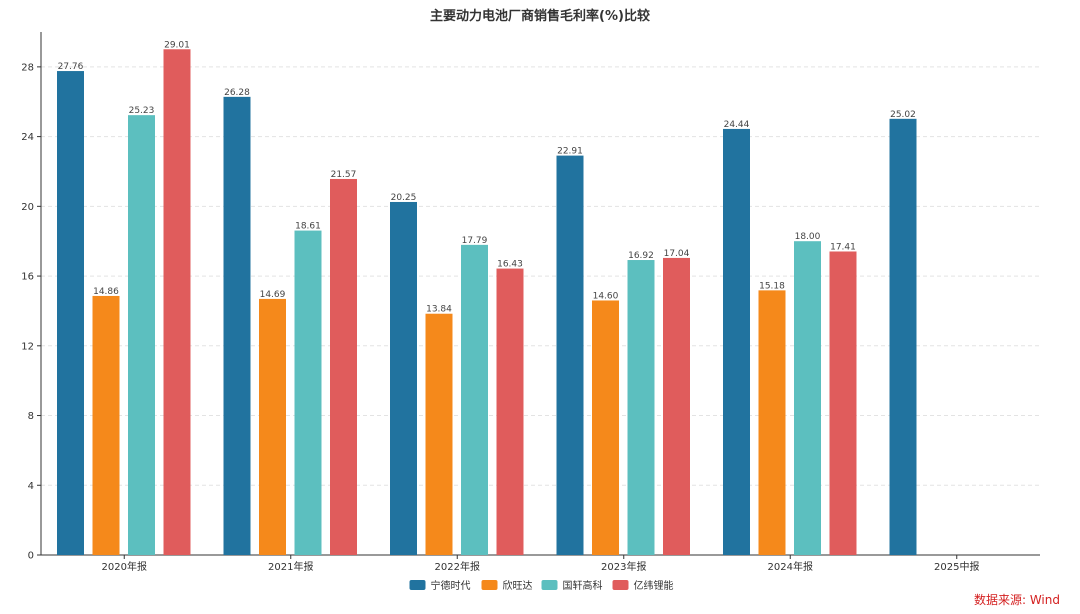  I want to click on data-label: 17.04, so click(677, 254).